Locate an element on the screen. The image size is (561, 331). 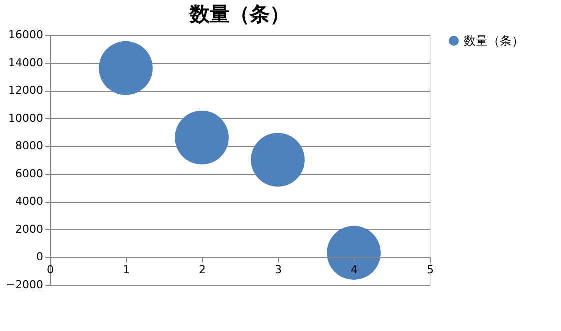
x-tick-label: 0 is located at coordinates (50, 270).